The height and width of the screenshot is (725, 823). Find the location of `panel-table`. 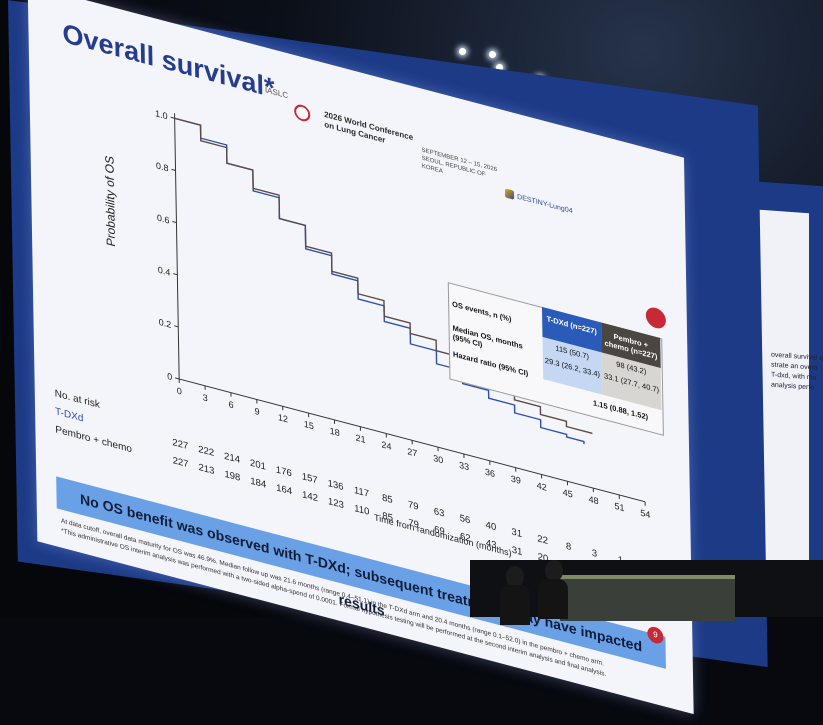

panel-table is located at coordinates (647, 598).